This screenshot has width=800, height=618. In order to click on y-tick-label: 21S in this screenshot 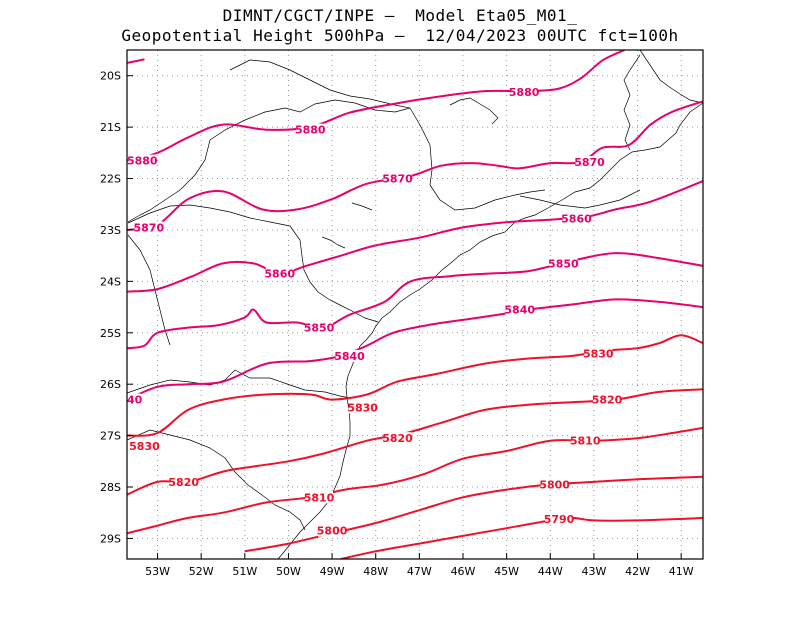, I will do `click(110, 127)`.